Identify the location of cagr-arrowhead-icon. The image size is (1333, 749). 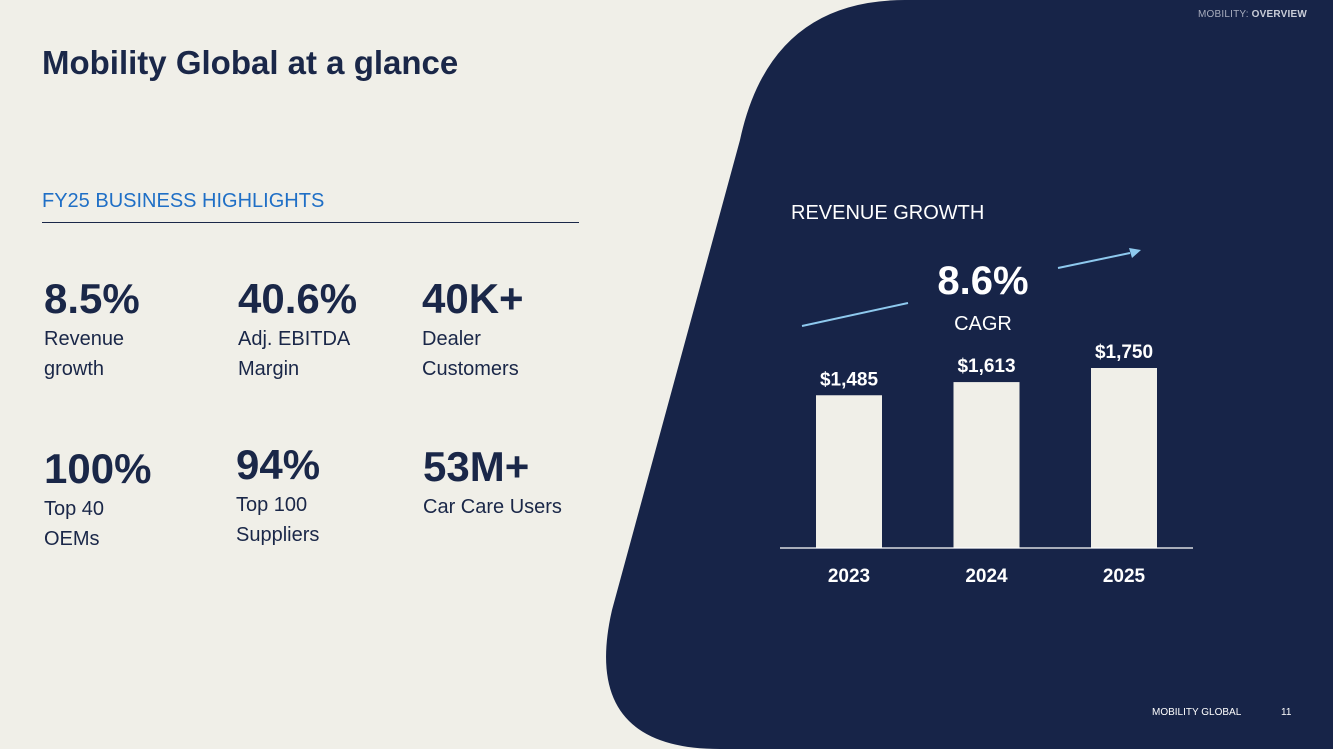
(1135, 253).